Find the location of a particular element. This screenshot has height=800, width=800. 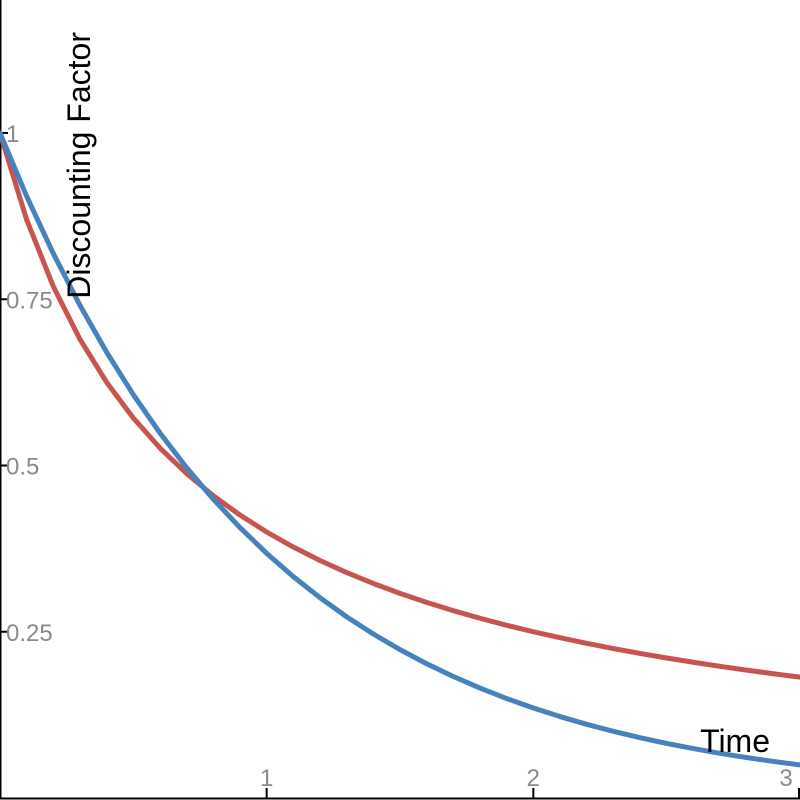

y-tick-label: 1 is located at coordinates (12, 134).